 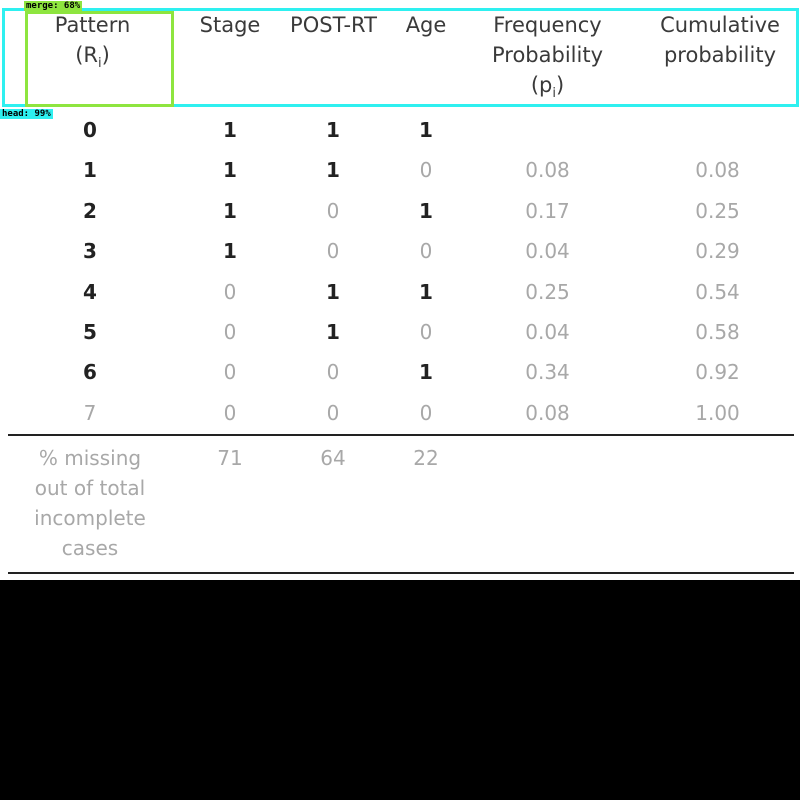 What do you see at coordinates (426, 251) in the screenshot?
I see `row-3-age: 0` at bounding box center [426, 251].